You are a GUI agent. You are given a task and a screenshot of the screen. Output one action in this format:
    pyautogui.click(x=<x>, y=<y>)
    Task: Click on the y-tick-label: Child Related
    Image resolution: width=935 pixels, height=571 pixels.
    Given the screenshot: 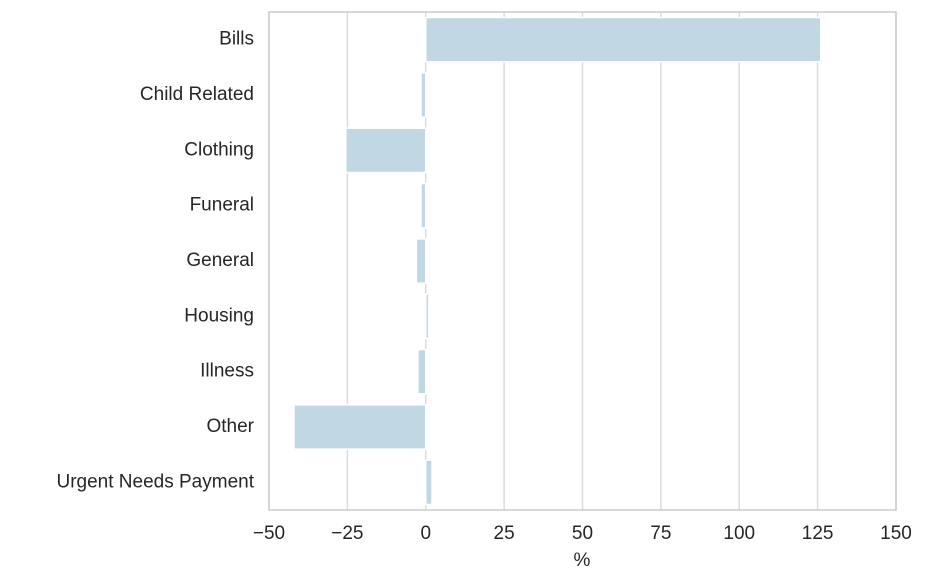 What is the action you would take?
    pyautogui.click(x=197, y=94)
    